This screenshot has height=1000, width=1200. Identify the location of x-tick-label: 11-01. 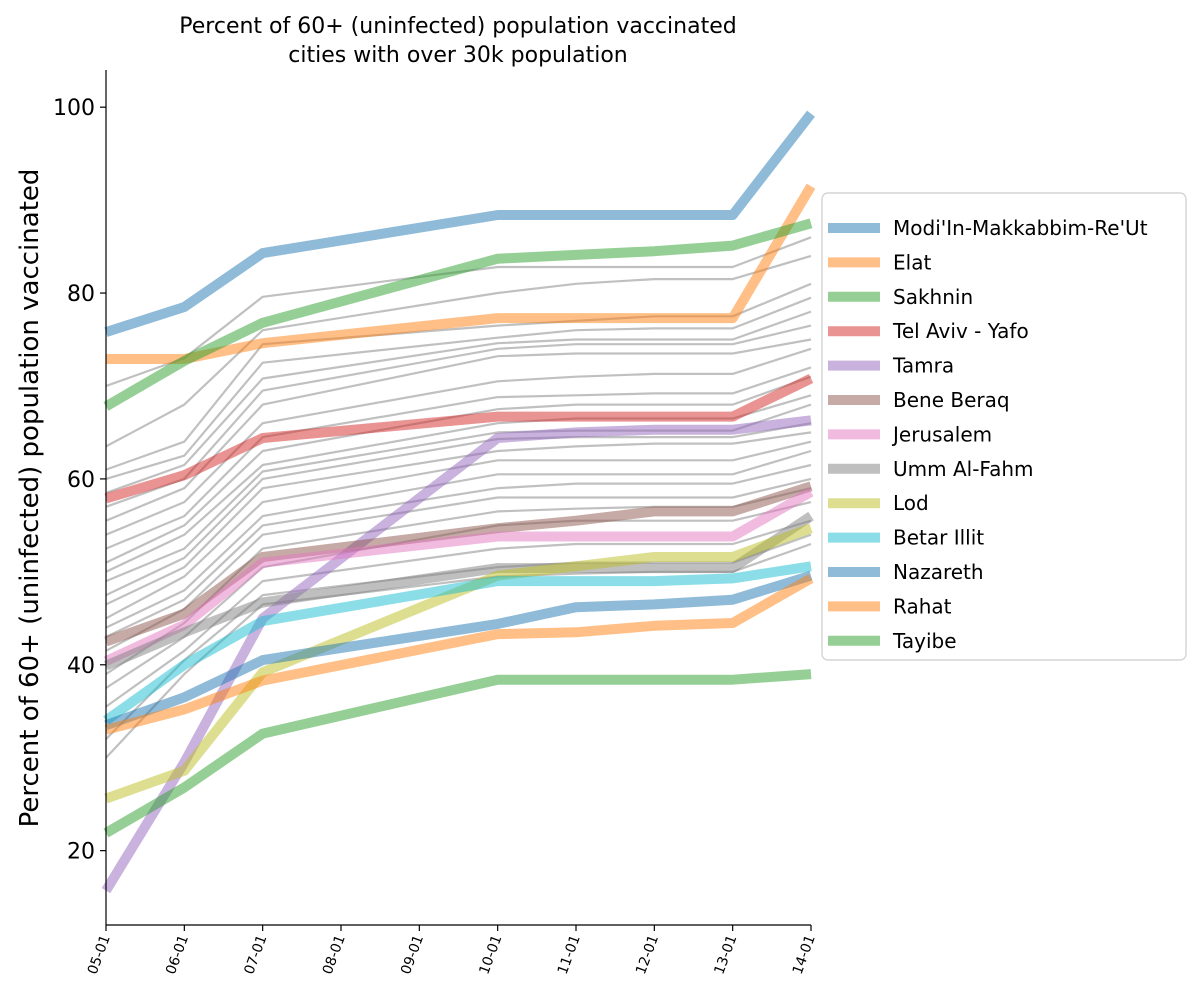
(569, 955).